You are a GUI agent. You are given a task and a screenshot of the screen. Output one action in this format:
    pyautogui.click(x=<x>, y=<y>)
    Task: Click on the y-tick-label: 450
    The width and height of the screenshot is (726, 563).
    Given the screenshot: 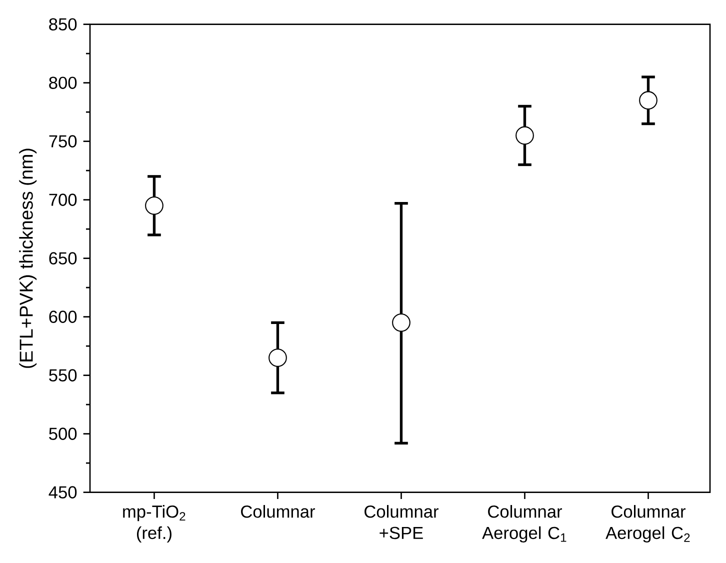 What is the action you would take?
    pyautogui.click(x=62, y=492)
    